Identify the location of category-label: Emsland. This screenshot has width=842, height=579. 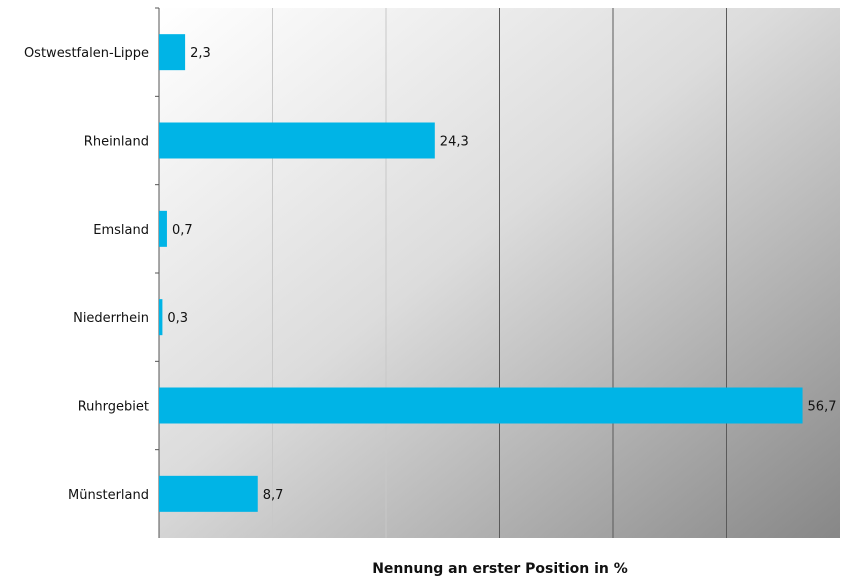
(121, 230).